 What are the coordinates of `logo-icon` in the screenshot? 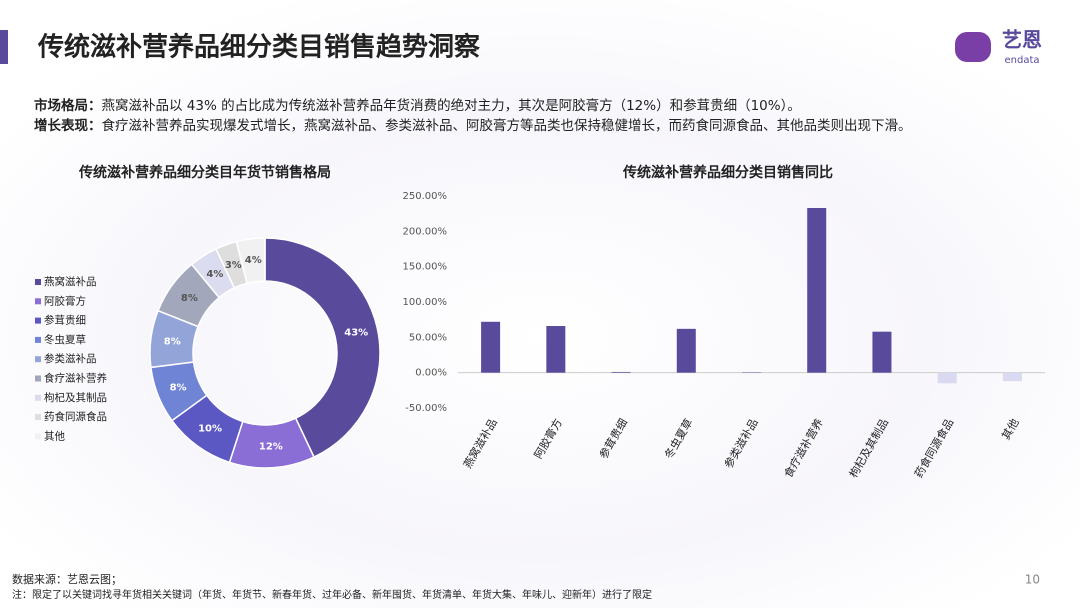 It's located at (973, 47).